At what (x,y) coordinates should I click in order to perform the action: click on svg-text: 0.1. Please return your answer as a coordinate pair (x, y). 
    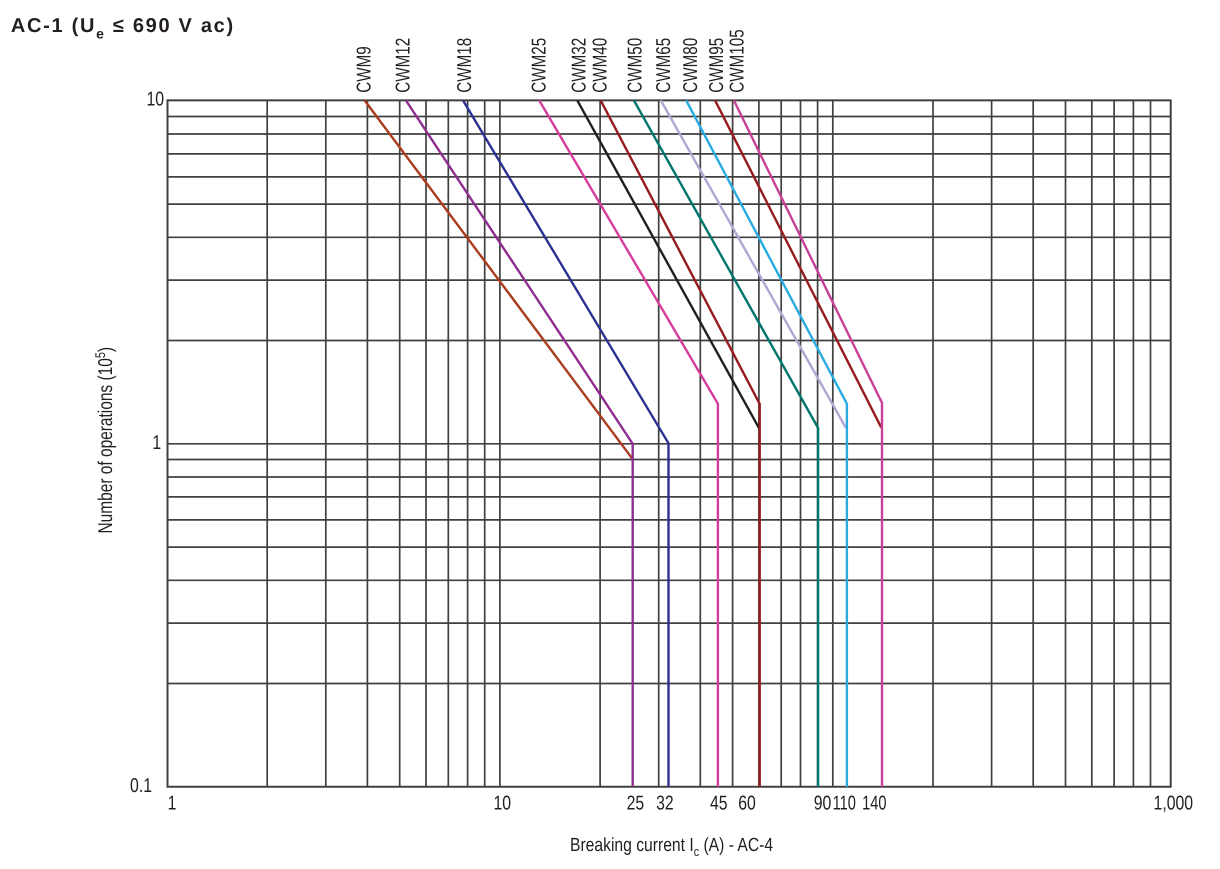
    Looking at the image, I should click on (141, 786).